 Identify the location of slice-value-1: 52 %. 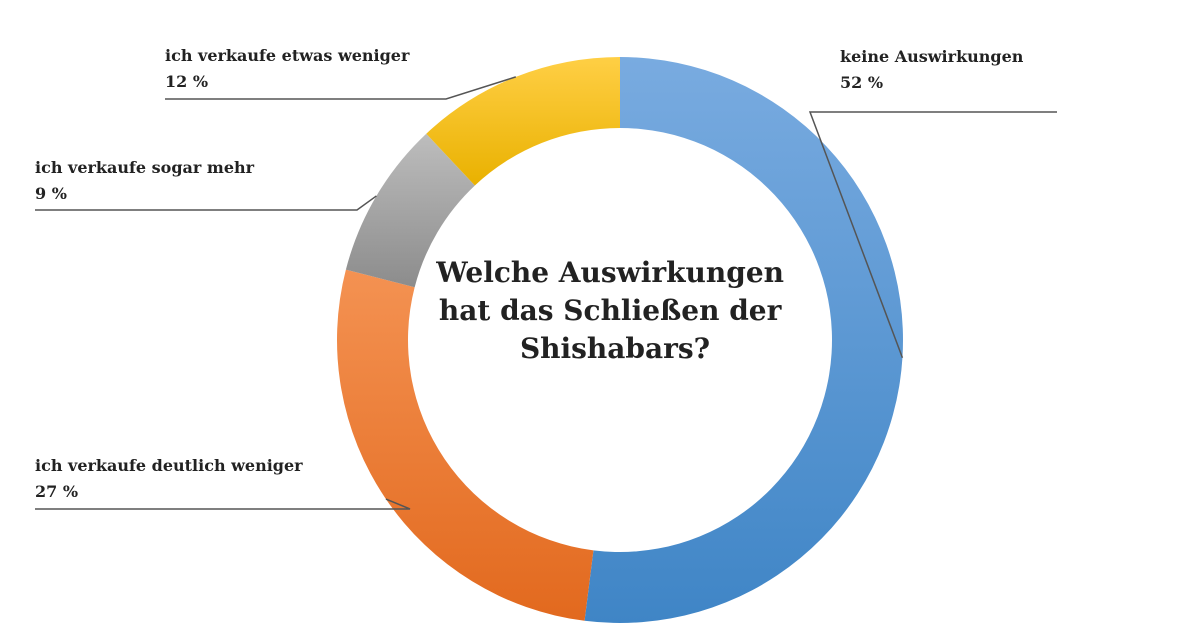
(861, 82).